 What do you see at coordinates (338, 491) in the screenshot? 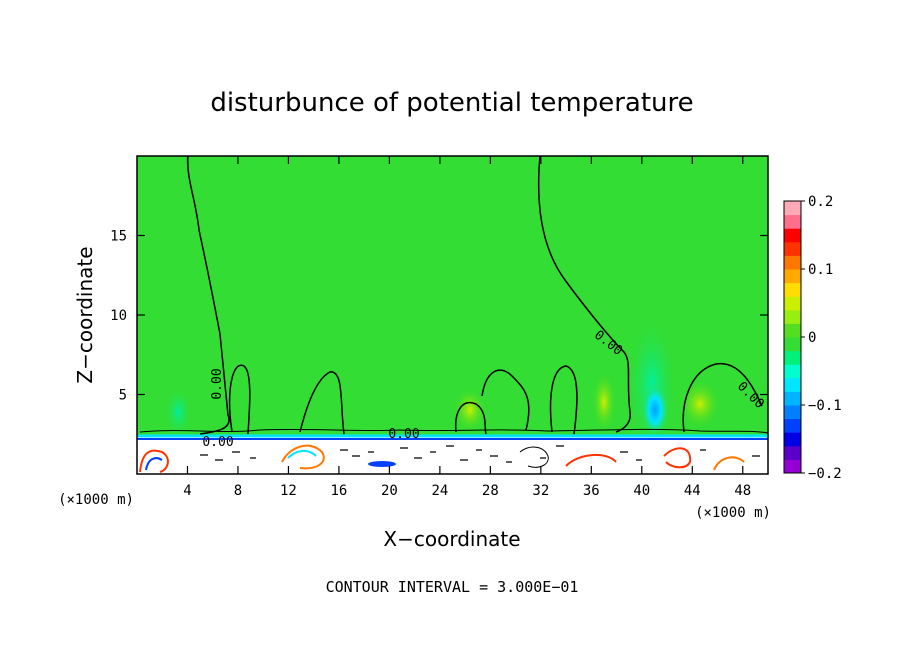
I see `x-tick-label: 16` at bounding box center [338, 491].